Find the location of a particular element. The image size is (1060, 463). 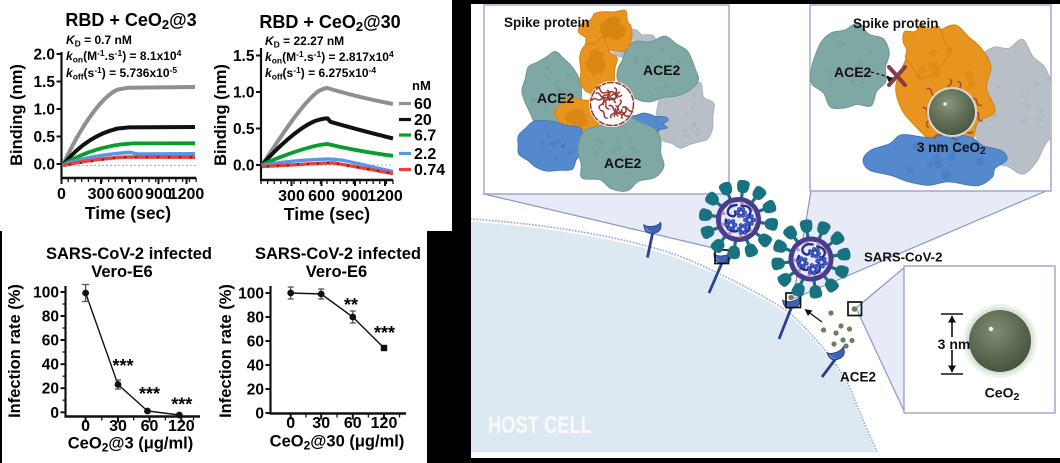

svg-text: koff(s-1) = 5.736x10-5 is located at coordinates (121, 73).